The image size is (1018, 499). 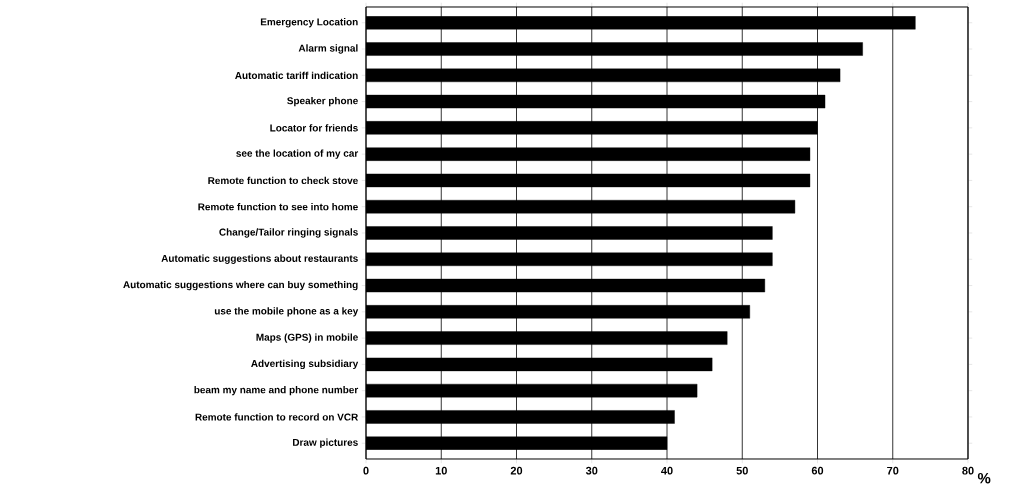 What do you see at coordinates (278, 207) in the screenshot?
I see `y-tick-label: Remote function to see into home` at bounding box center [278, 207].